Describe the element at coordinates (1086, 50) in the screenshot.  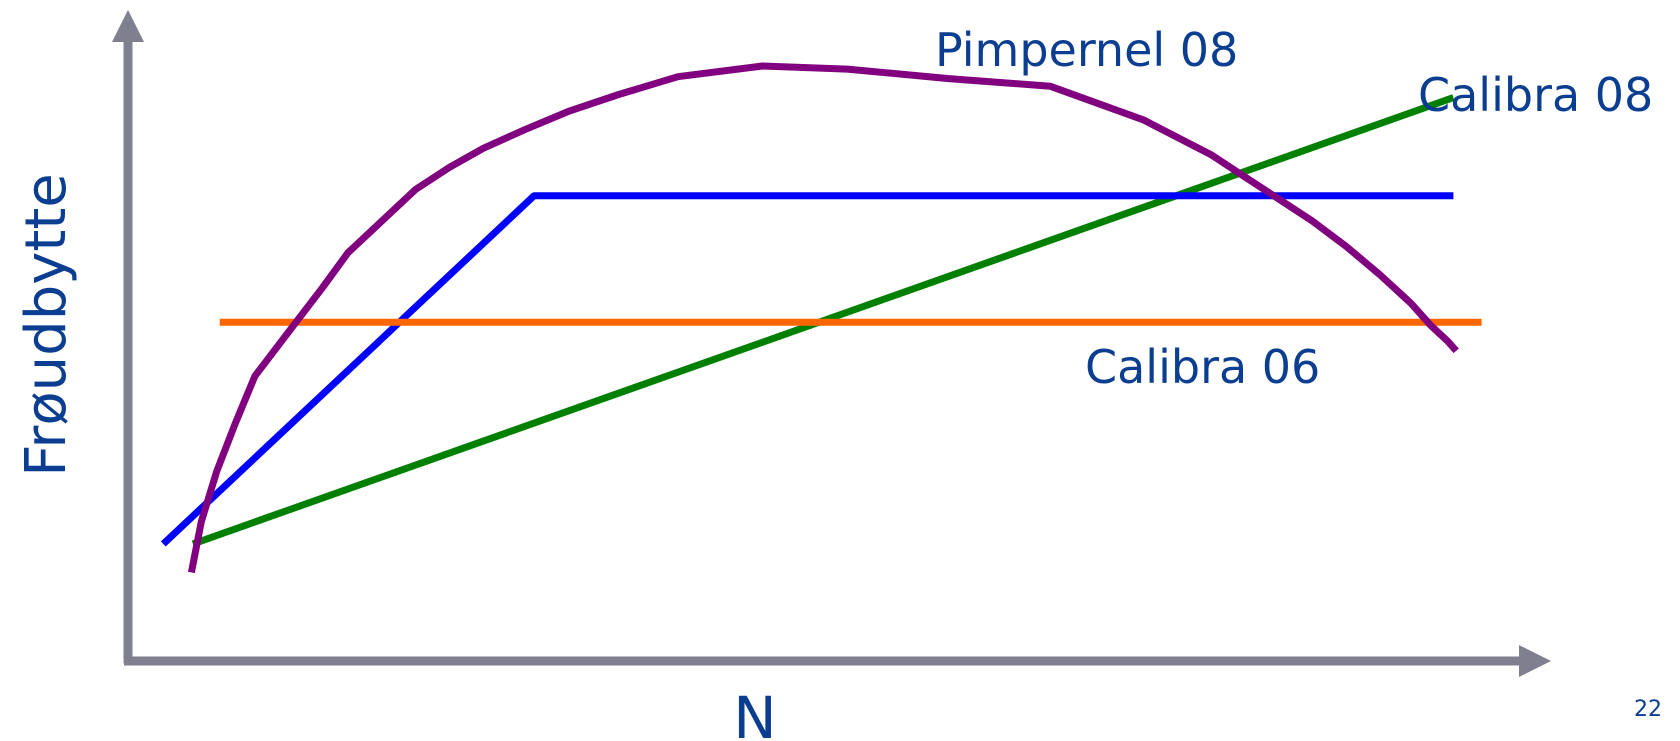
I see `series-label-pimpernel-08: Pimpernel 08` at that location.